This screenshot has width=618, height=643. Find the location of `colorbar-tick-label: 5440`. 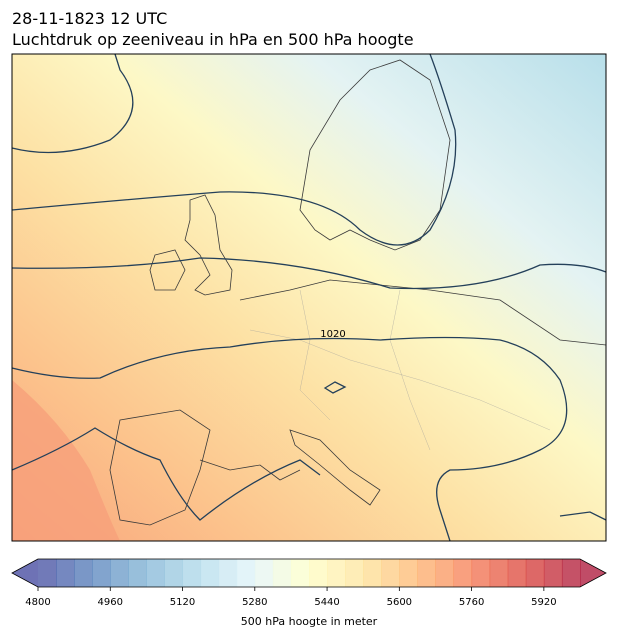

colorbar-tick-label: 5440 is located at coordinates (326, 602).